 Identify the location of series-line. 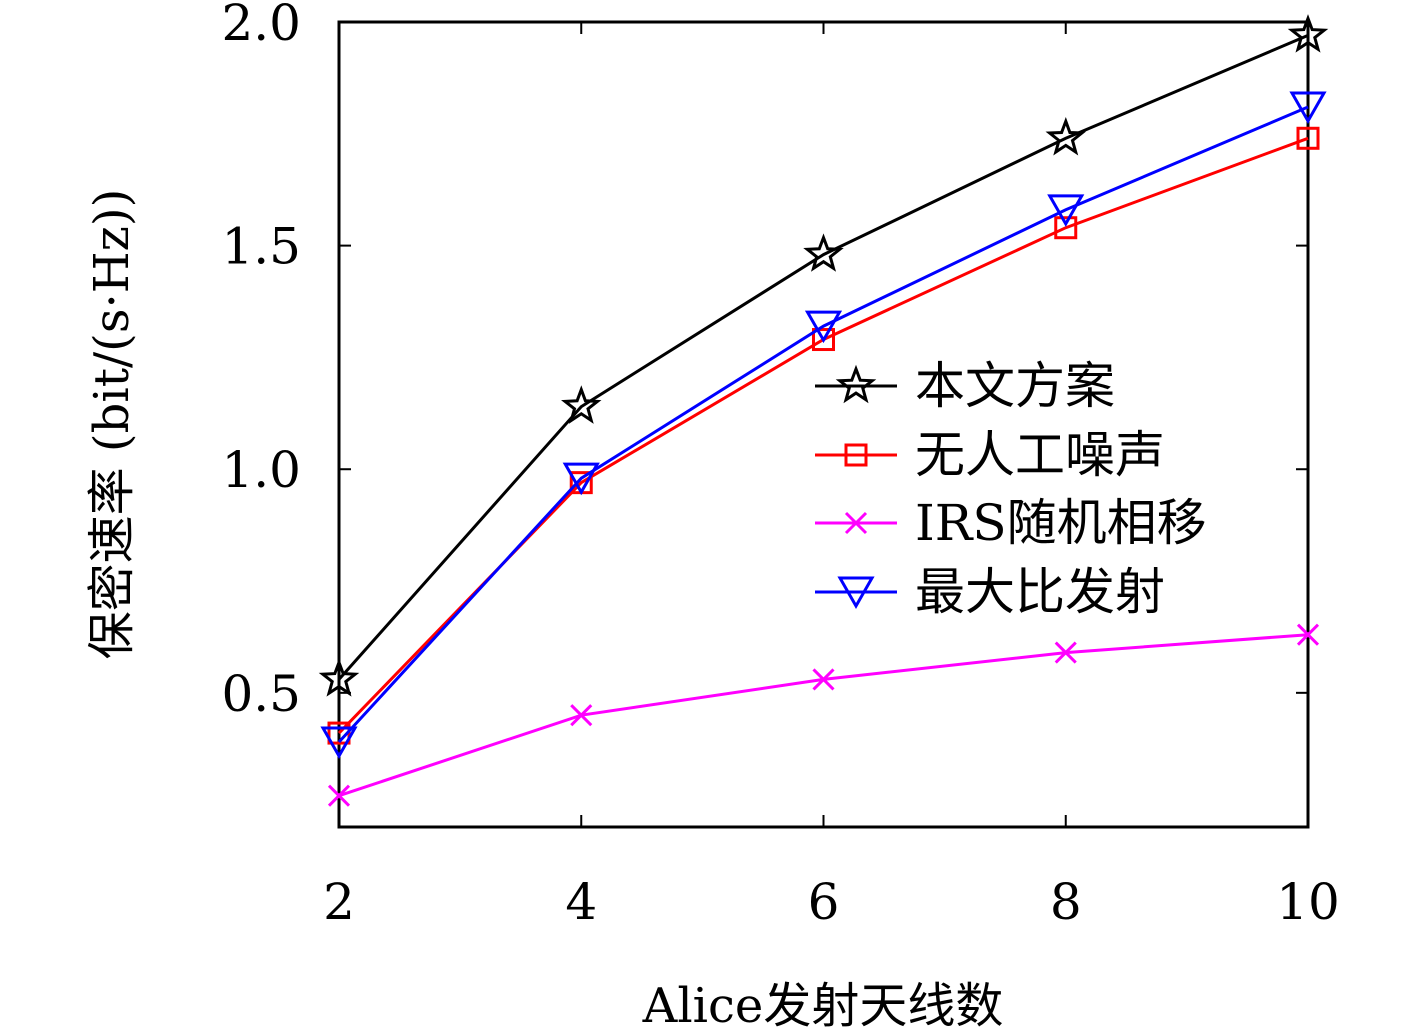
(823, 715).